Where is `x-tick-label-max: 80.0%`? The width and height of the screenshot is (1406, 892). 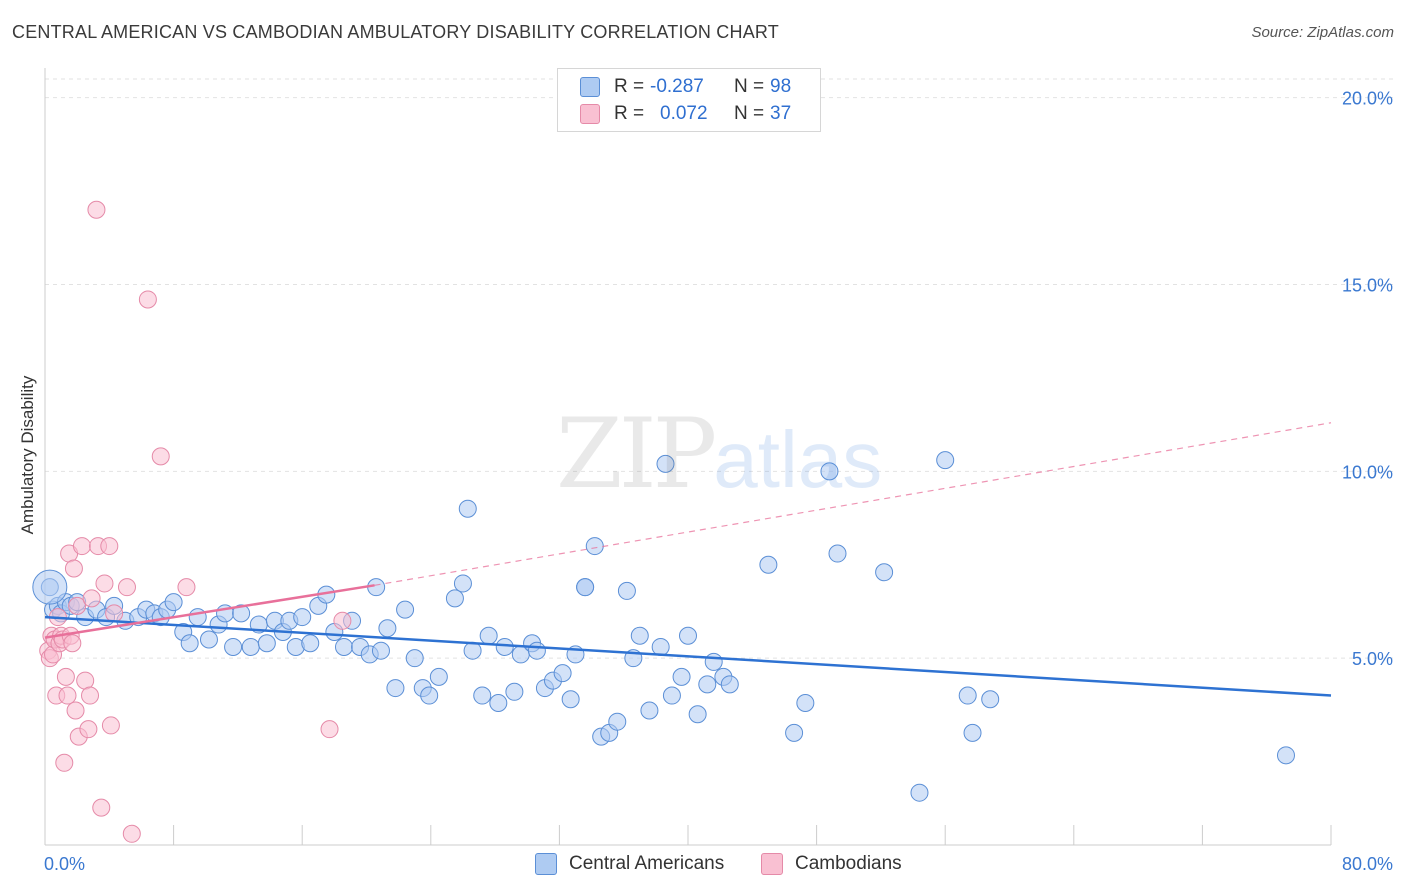 x-tick-label-max: 80.0% is located at coordinates (1367, 864).